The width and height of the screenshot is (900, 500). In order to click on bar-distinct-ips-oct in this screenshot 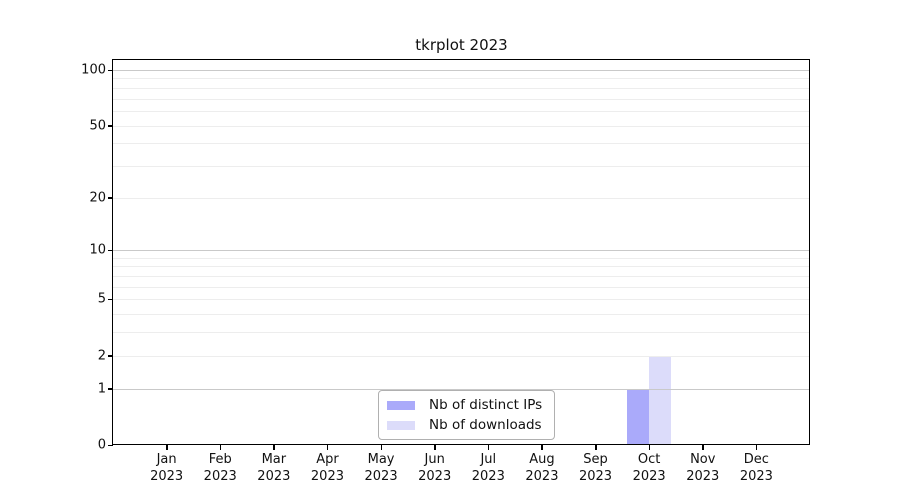, I will do `click(638, 416)`.